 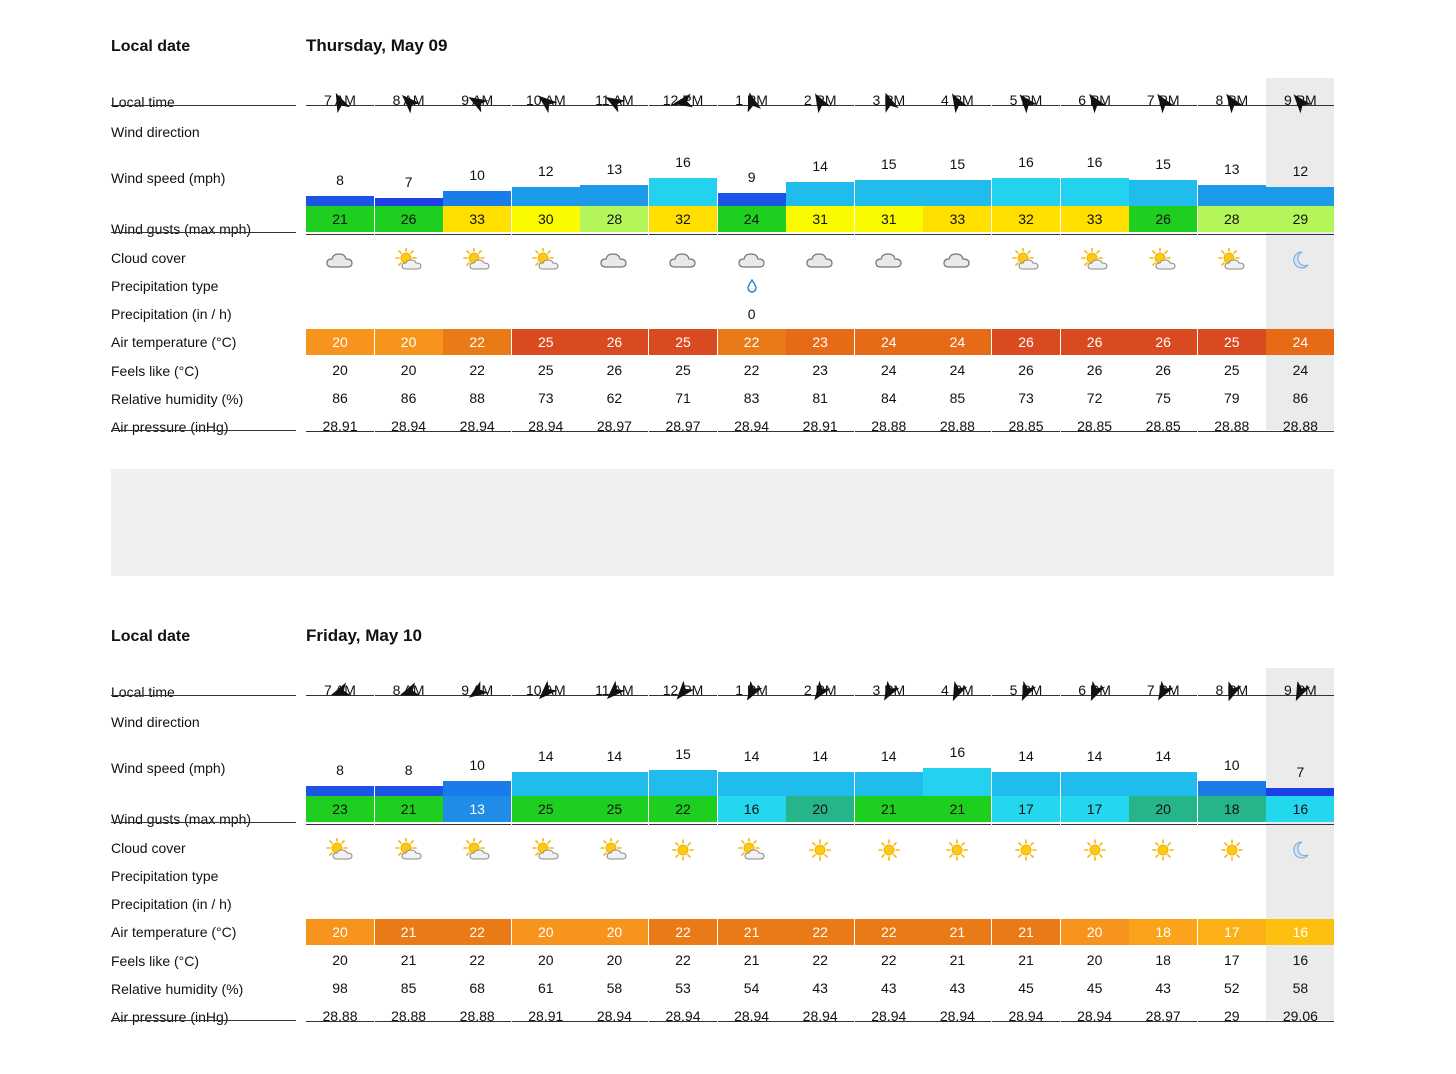 What do you see at coordinates (148, 848) in the screenshot?
I see `row-label-cloud-cover: Cloud cover` at bounding box center [148, 848].